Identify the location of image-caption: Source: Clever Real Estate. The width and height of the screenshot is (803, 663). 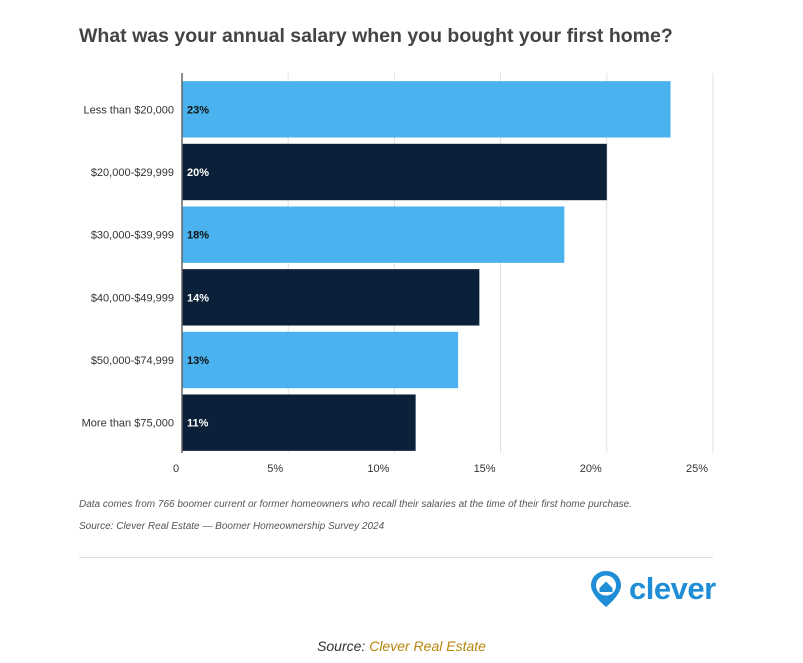
(401, 646).